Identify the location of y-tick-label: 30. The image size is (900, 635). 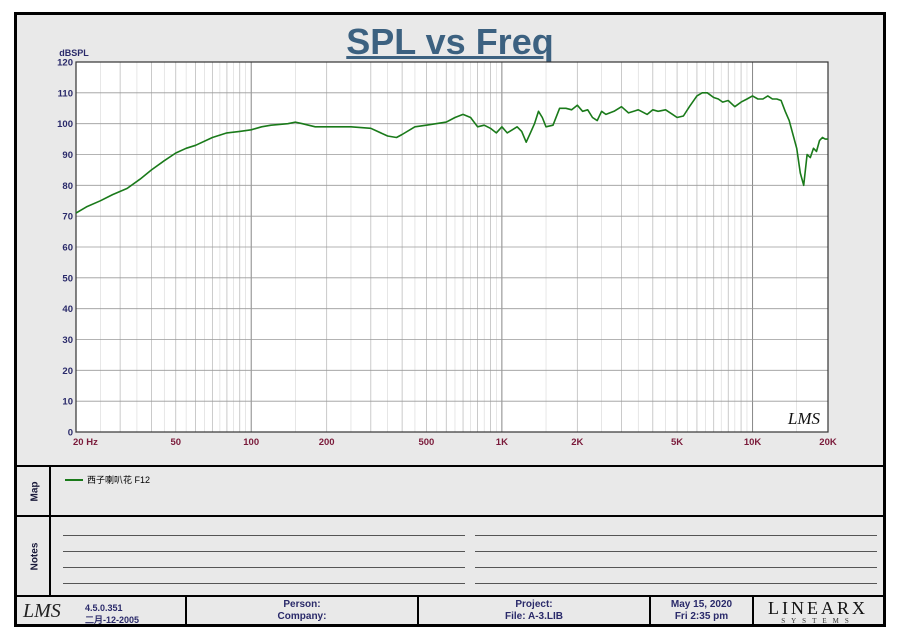
(67, 340).